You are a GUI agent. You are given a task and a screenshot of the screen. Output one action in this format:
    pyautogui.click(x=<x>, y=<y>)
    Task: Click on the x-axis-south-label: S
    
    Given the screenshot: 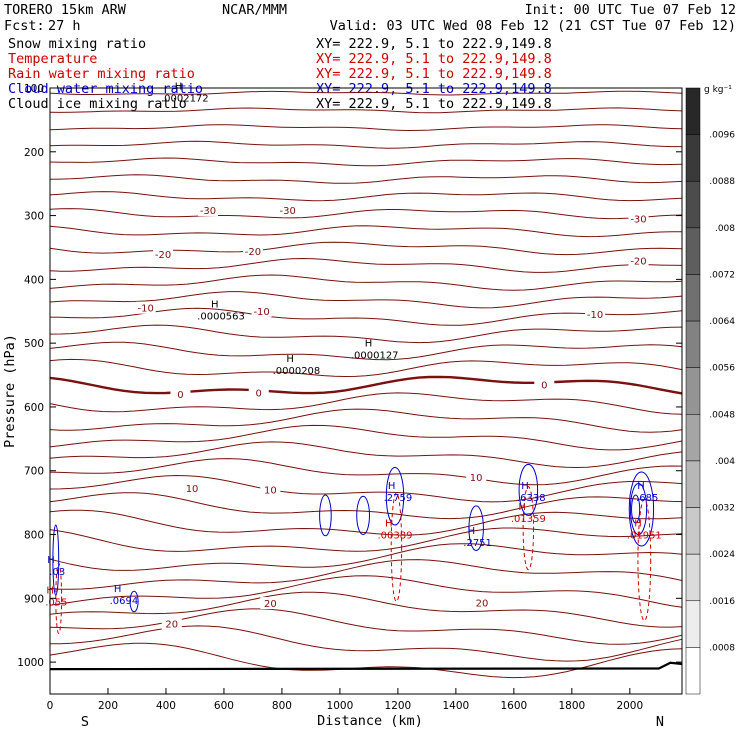 What is the action you would take?
    pyautogui.click(x=85, y=722)
    